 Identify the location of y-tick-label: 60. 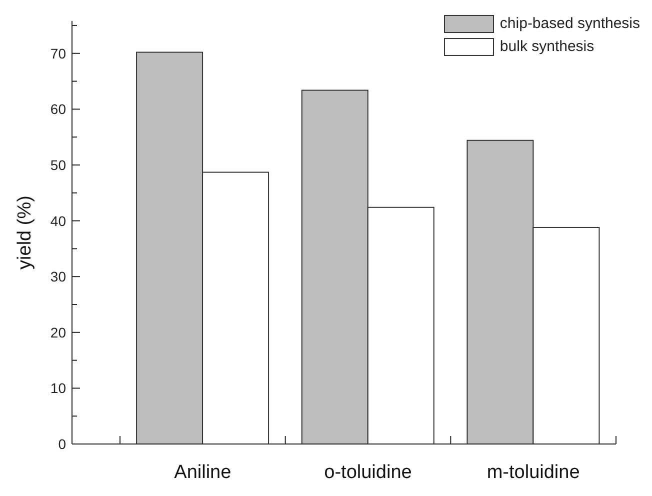
(58, 109).